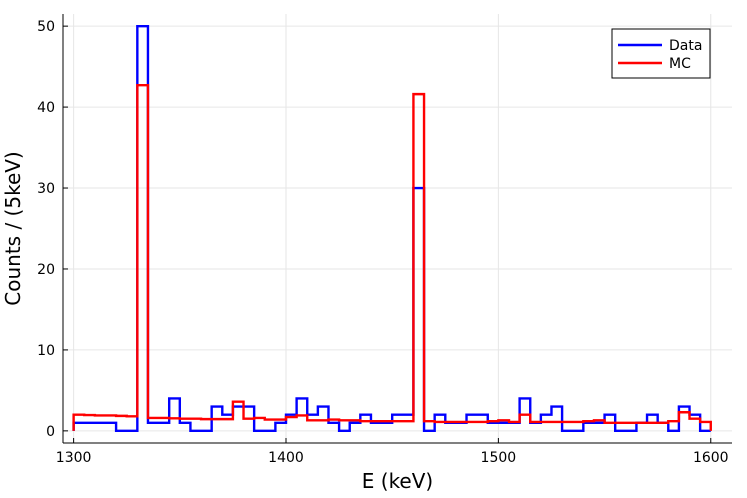 This screenshot has width=747, height=498. I want to click on x-tick-label: 1400, so click(286, 458).